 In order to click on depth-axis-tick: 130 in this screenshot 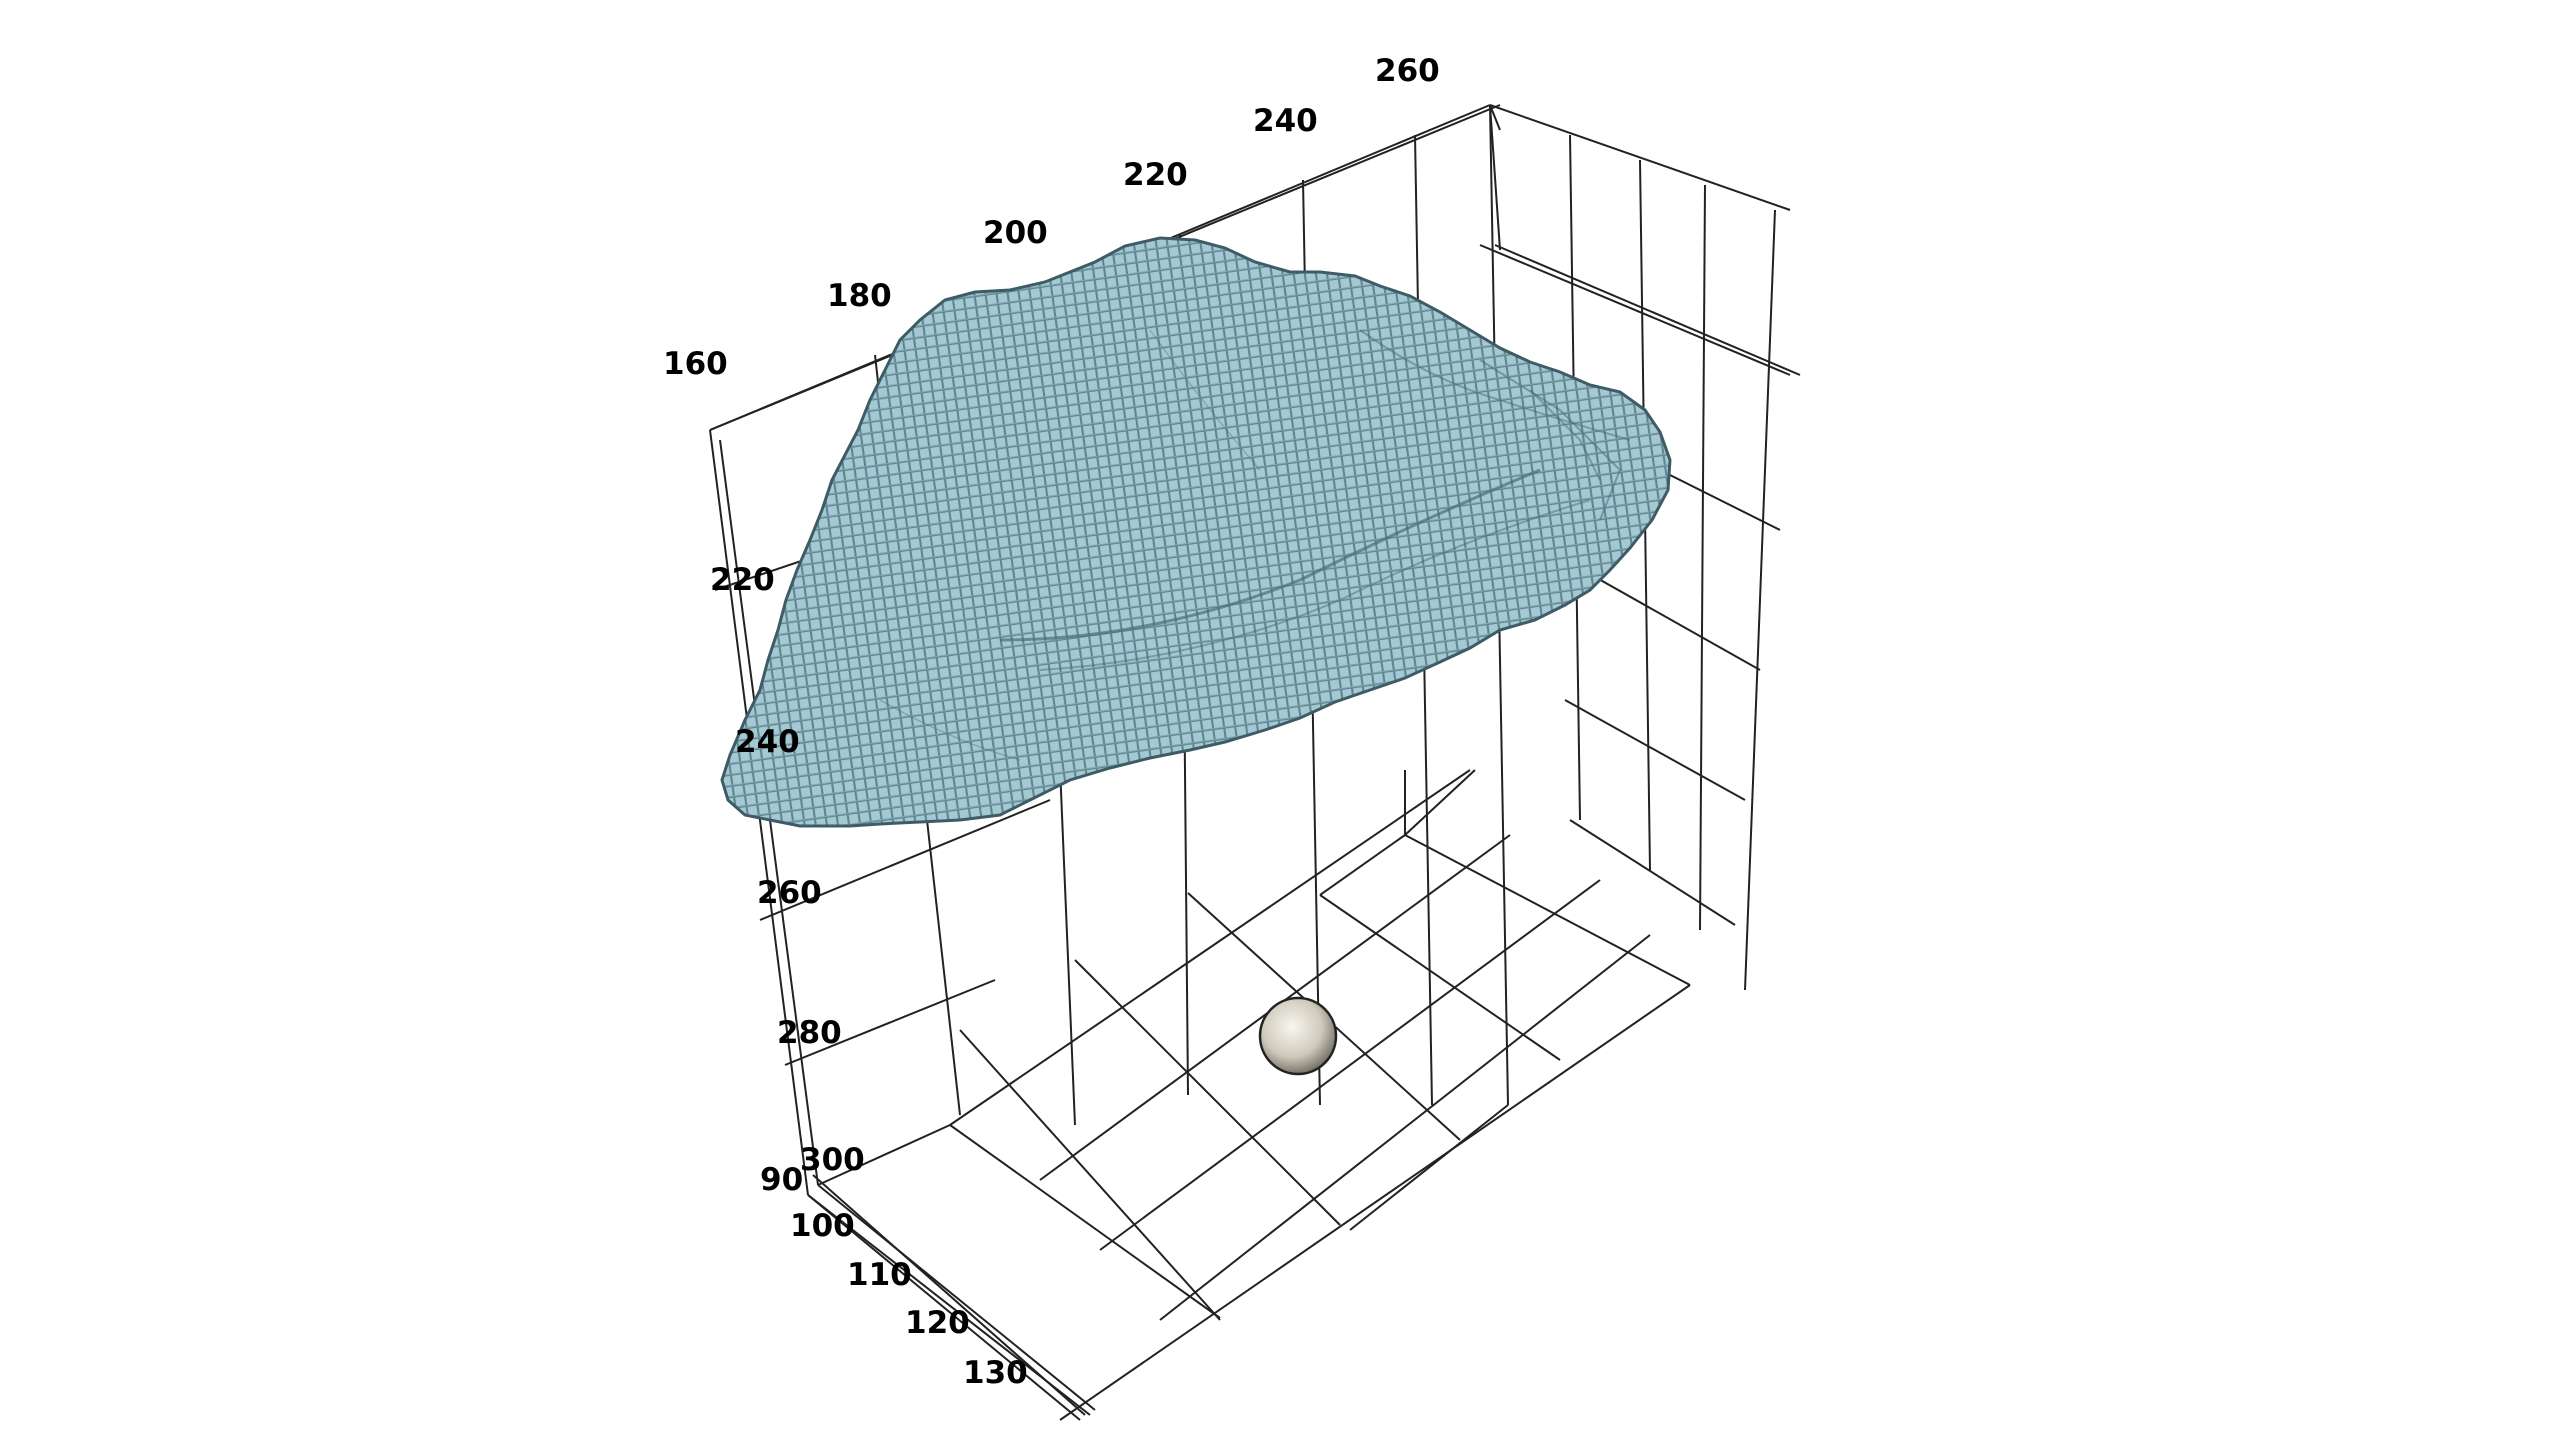, I will do `click(995, 1373)`.